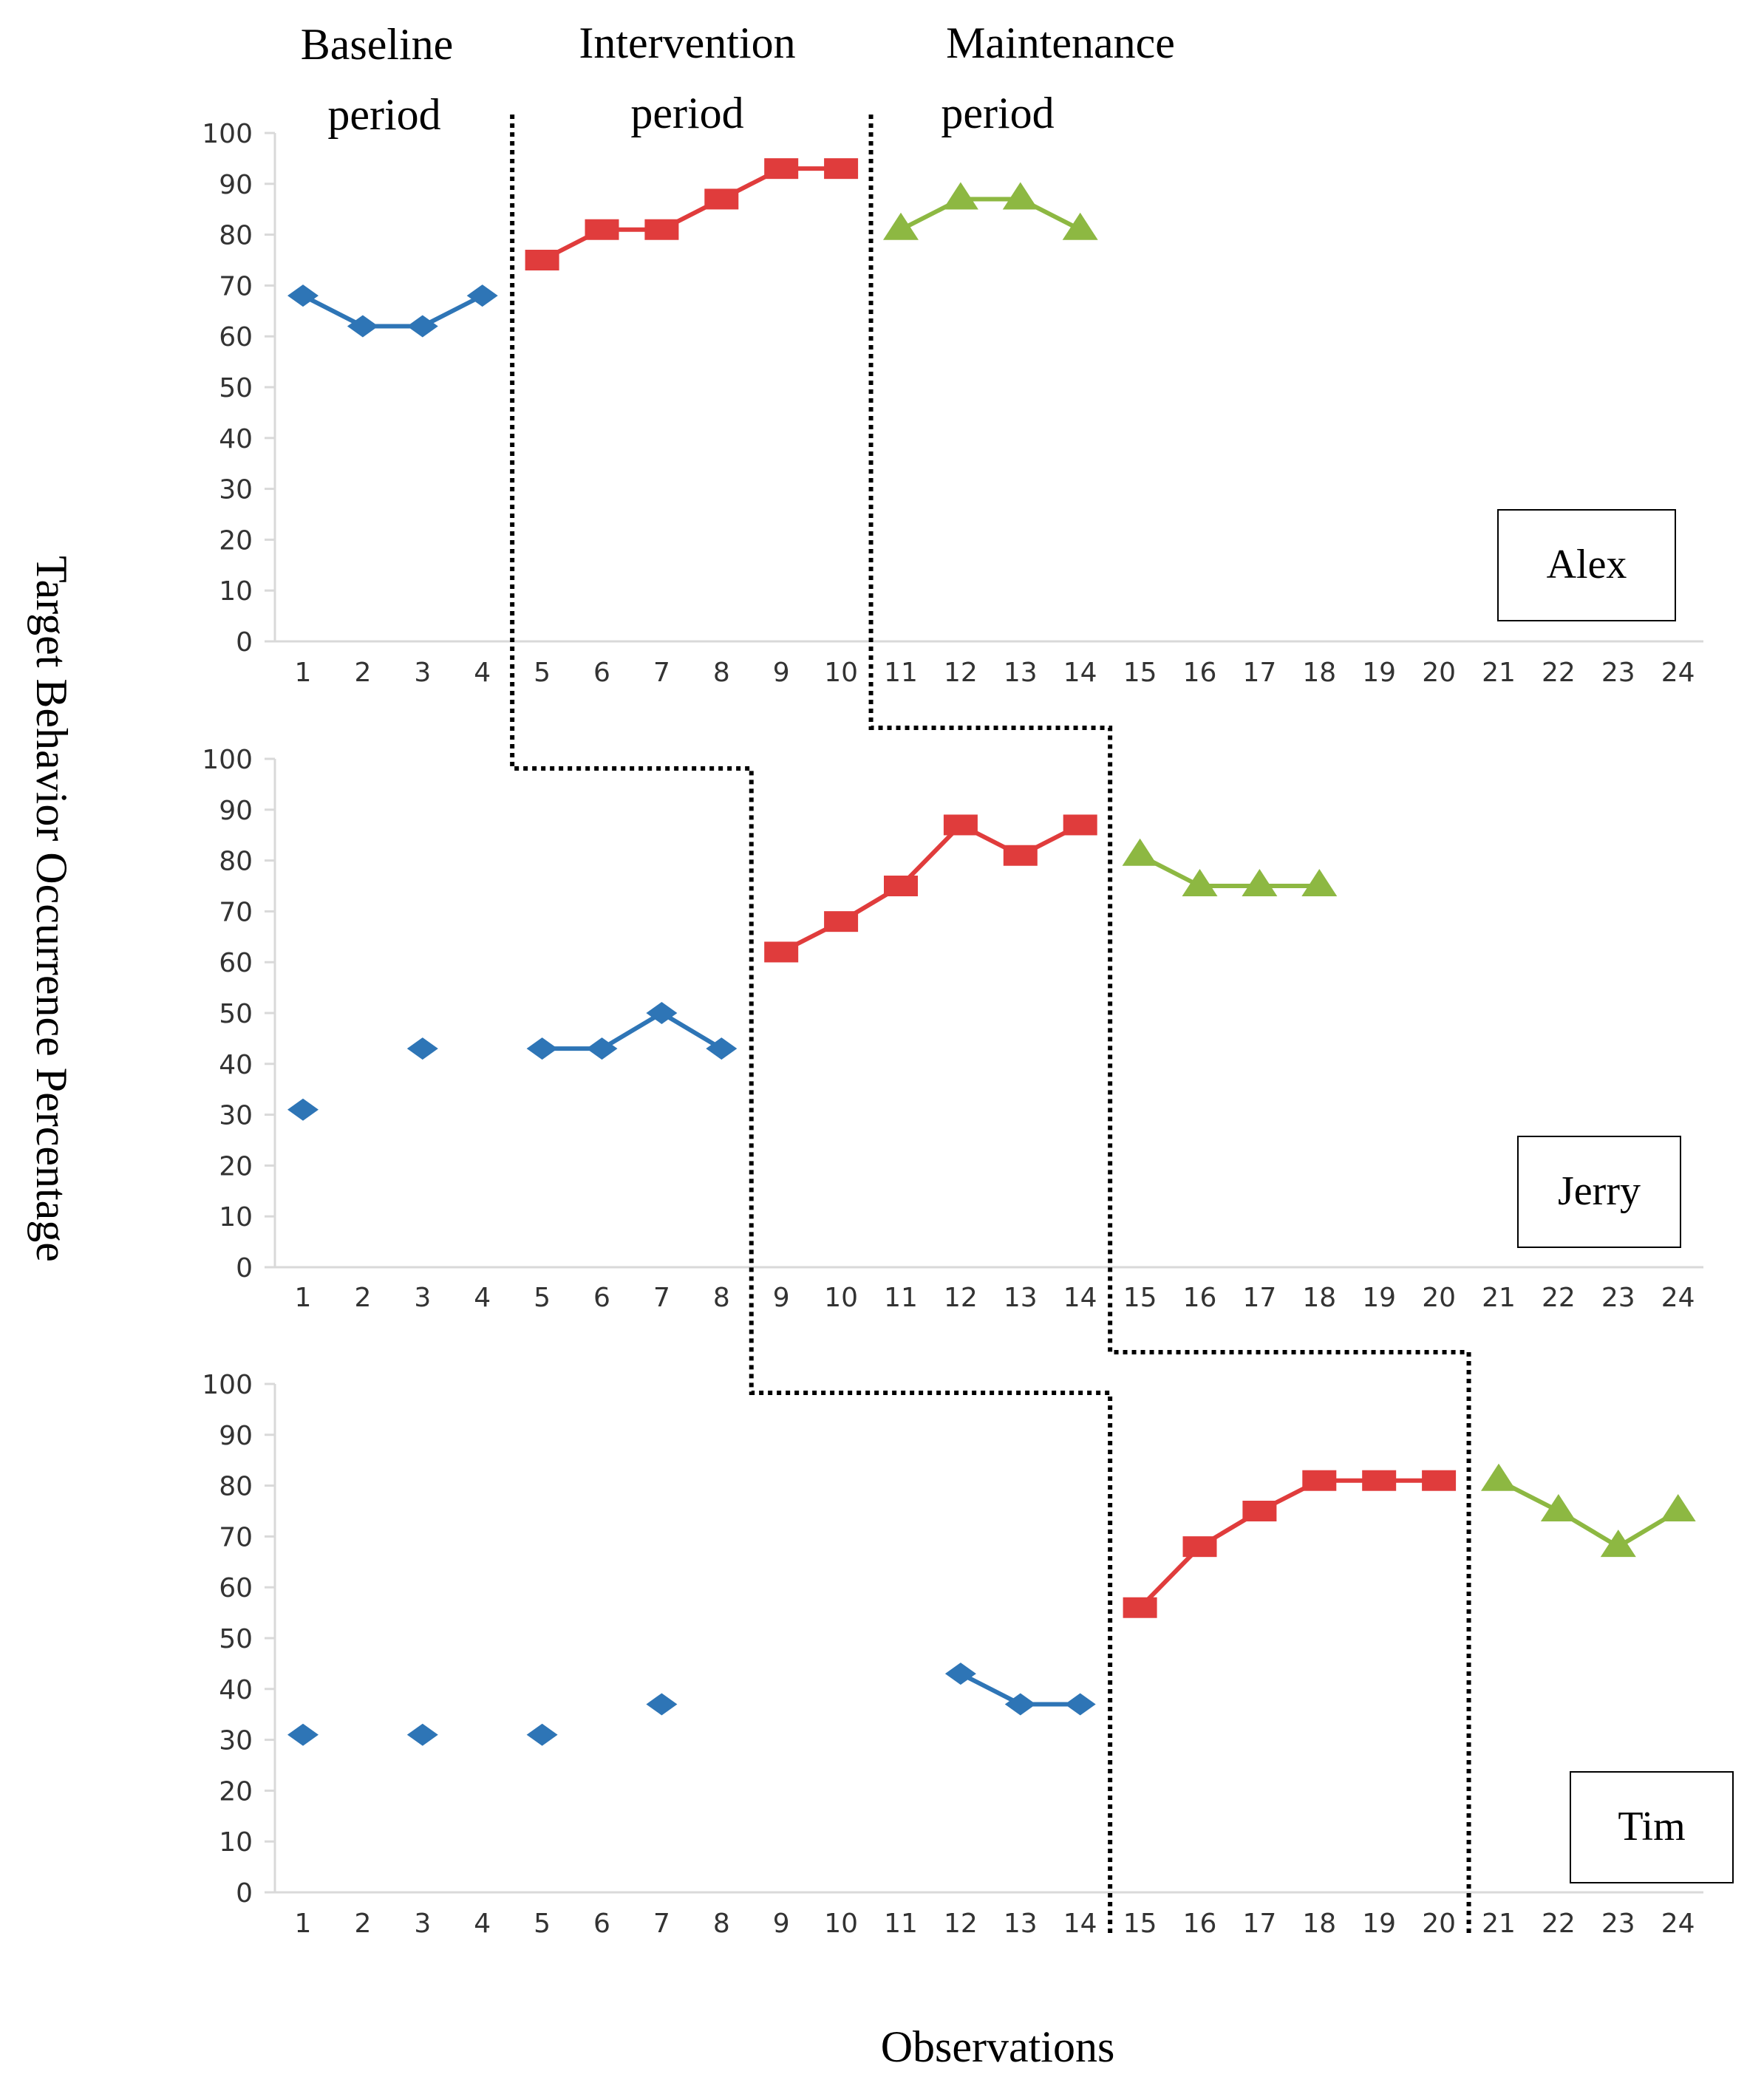 The image size is (1764, 2097). I want to click on x-tick-label: 18, so click(1319, 673).